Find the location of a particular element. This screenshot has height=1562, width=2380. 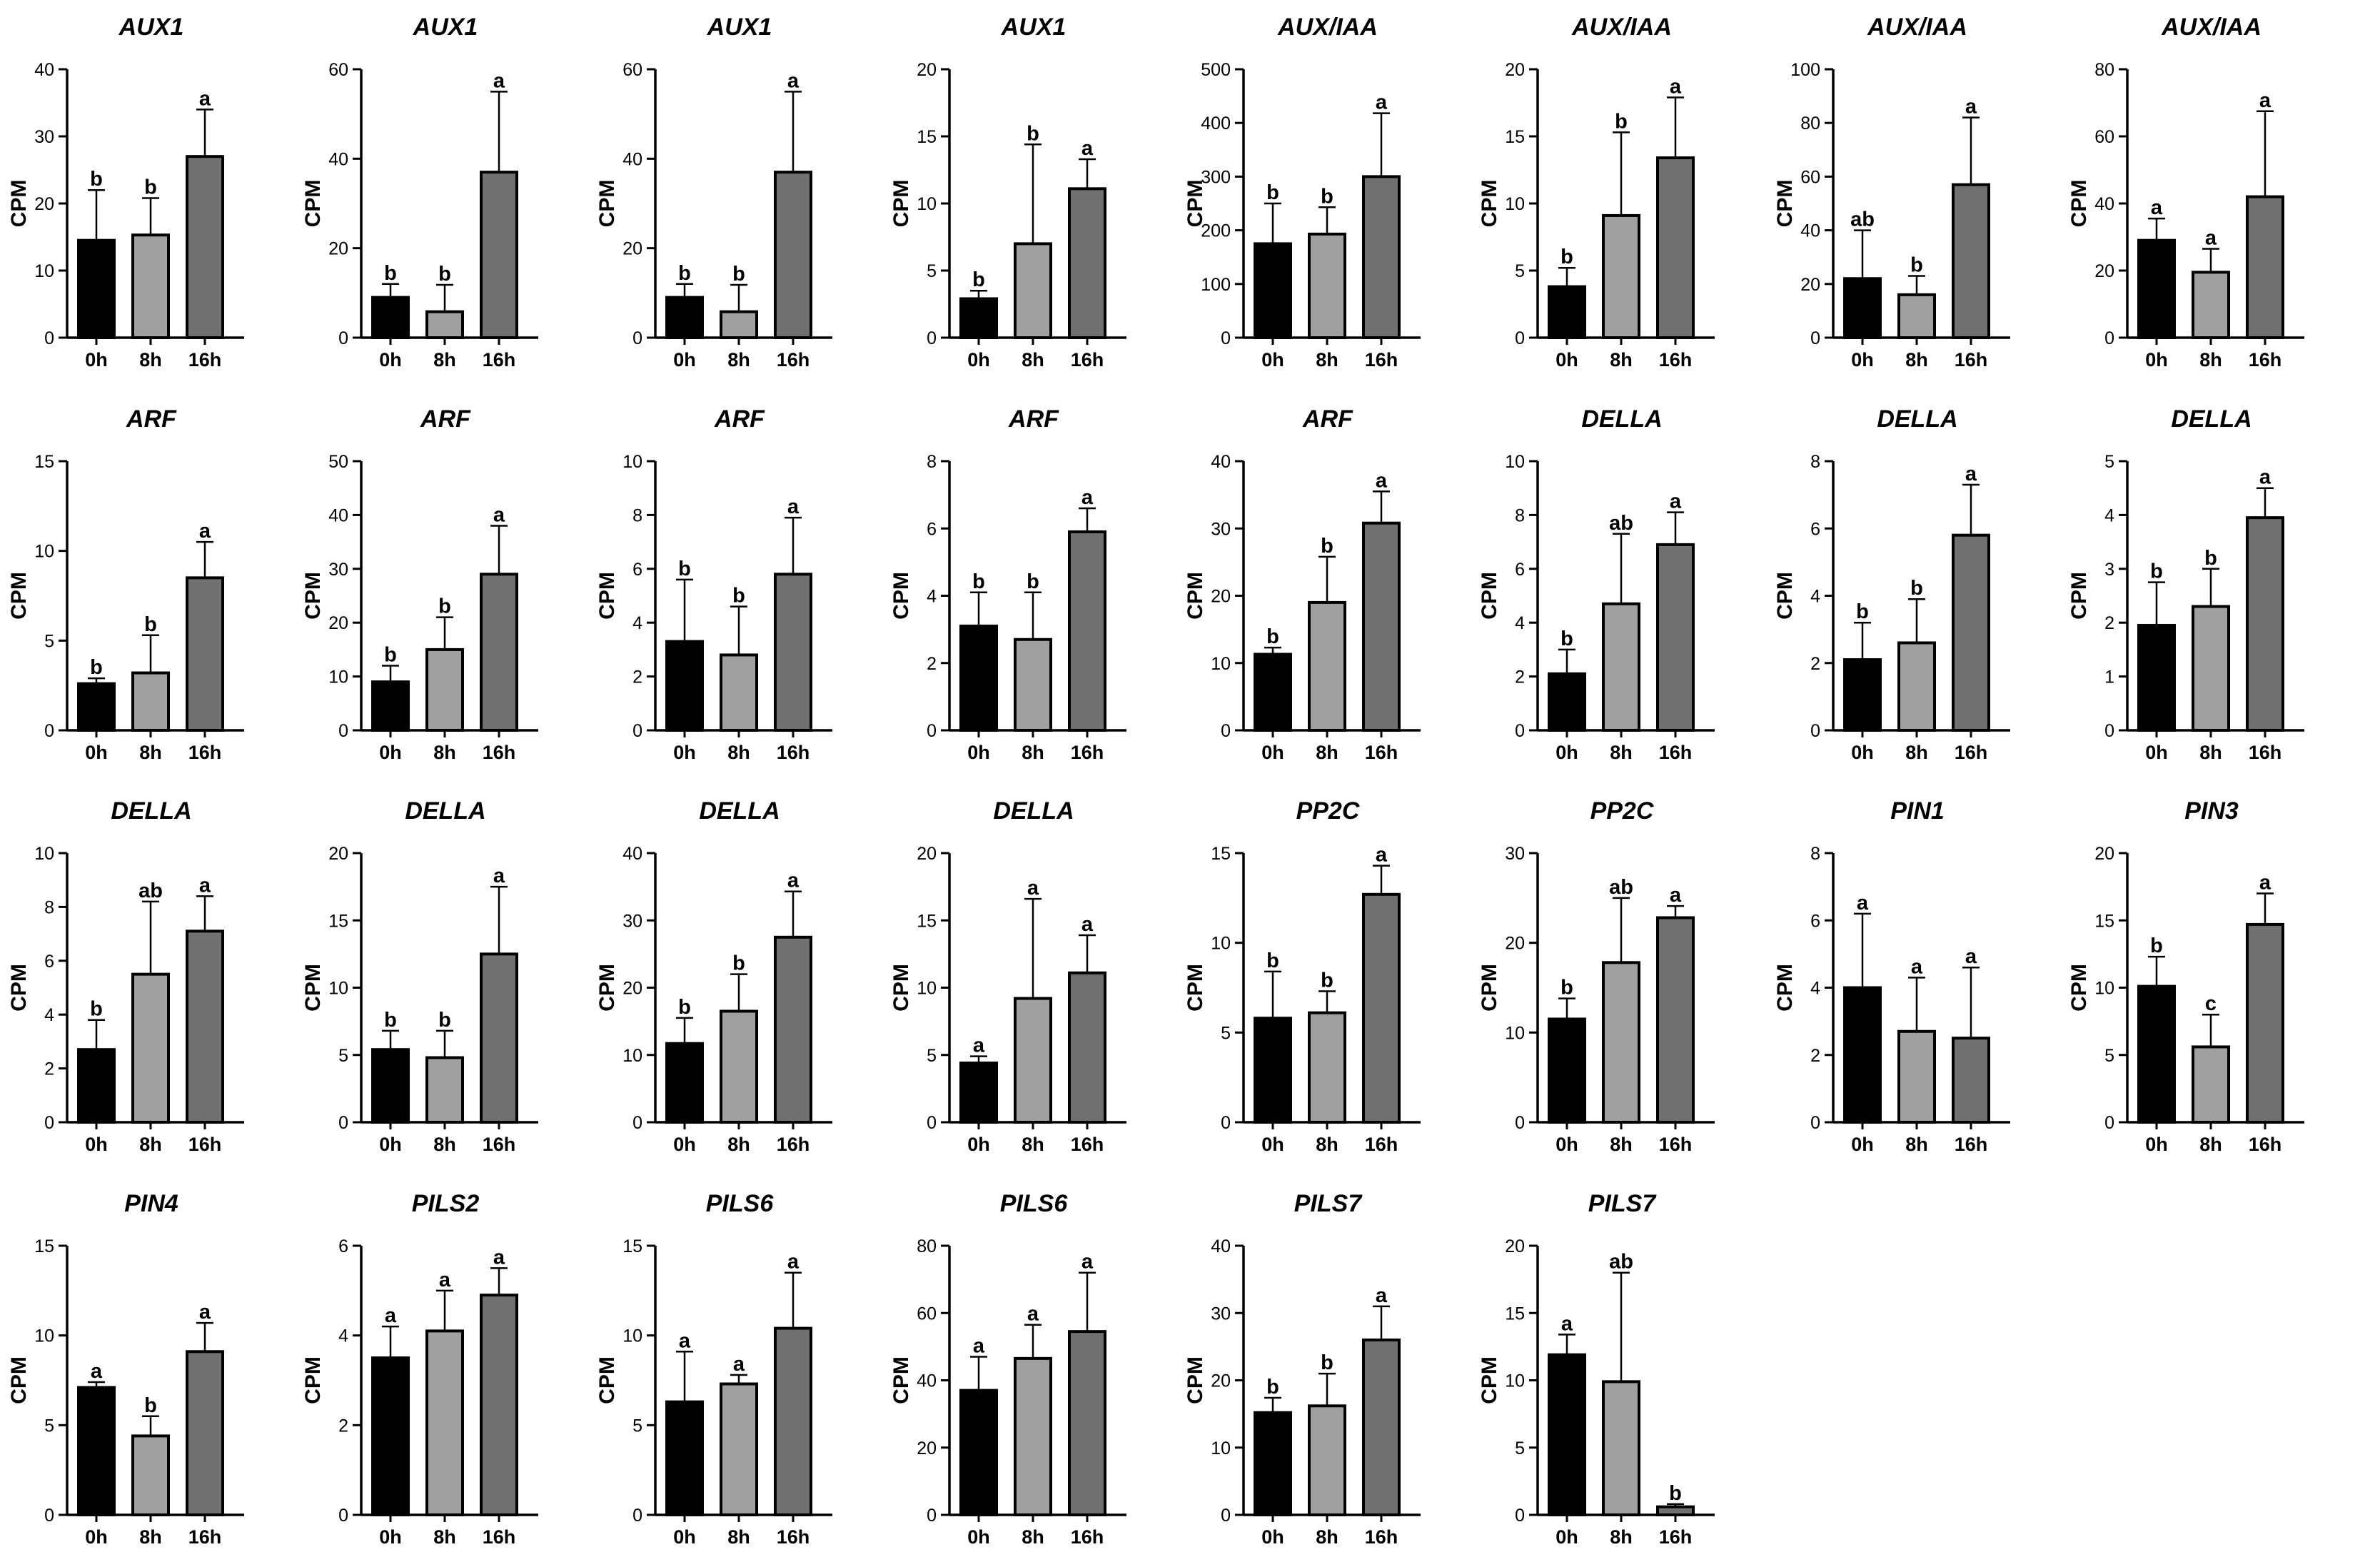

chart-22-bar-8h is located at coordinates (1621, 1042).